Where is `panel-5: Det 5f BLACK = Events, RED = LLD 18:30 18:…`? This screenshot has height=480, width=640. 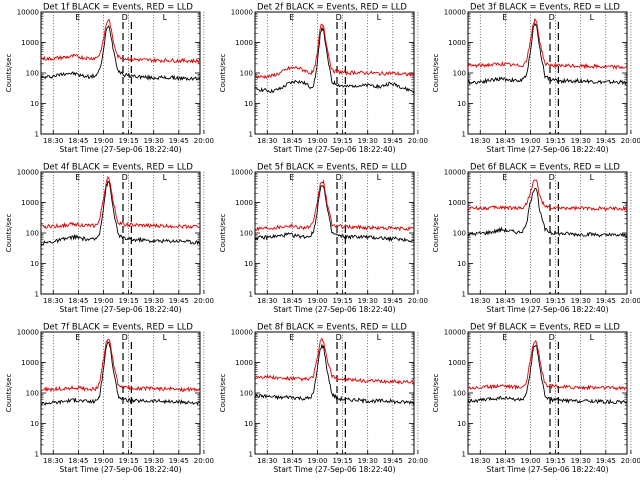 panel-5: Det 5f BLACK = Events, RED = LLD 18:30 18:… is located at coordinates (323, 239).